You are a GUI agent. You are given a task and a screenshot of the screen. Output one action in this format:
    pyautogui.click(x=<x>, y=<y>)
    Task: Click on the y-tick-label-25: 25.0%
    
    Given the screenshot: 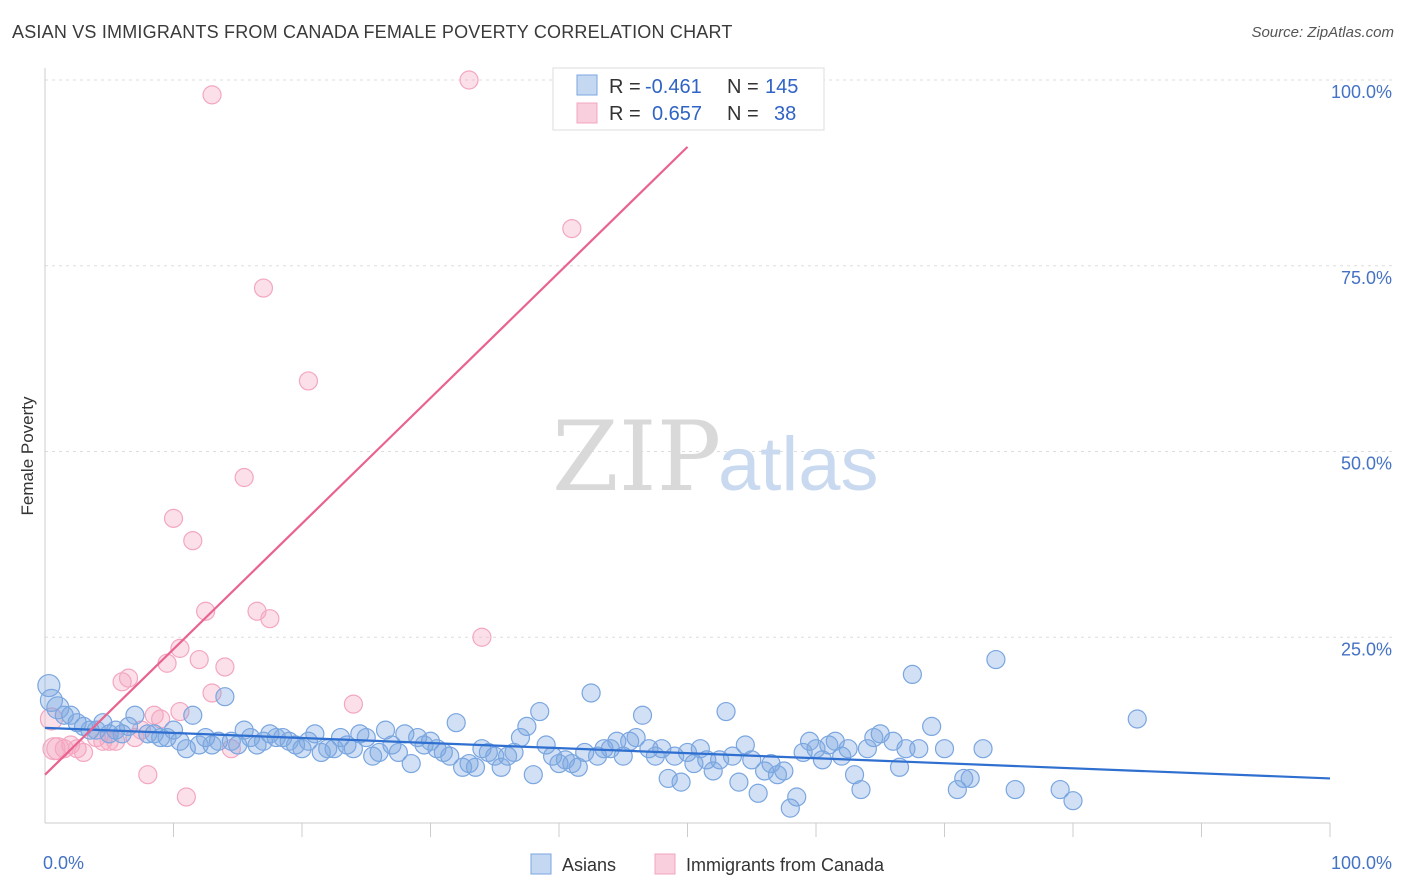 What is the action you would take?
    pyautogui.click(x=1366, y=649)
    